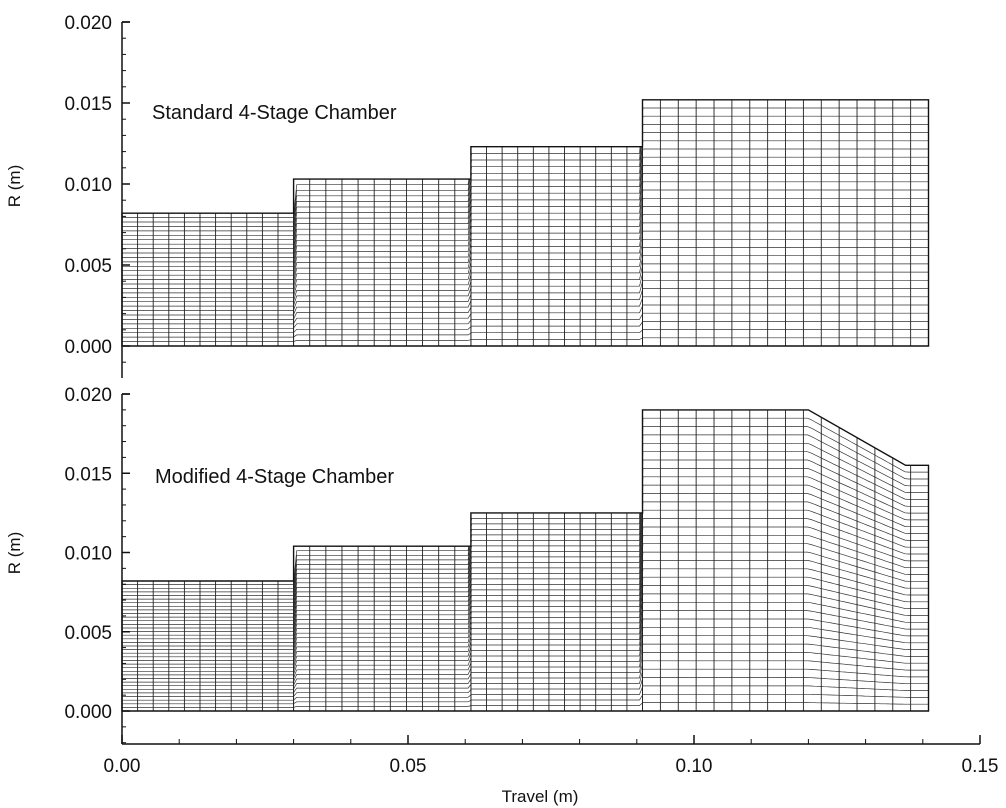 This screenshot has width=1006, height=808. What do you see at coordinates (274, 113) in the screenshot?
I see `panel-title: Standard 4-Stage Chamber` at bounding box center [274, 113].